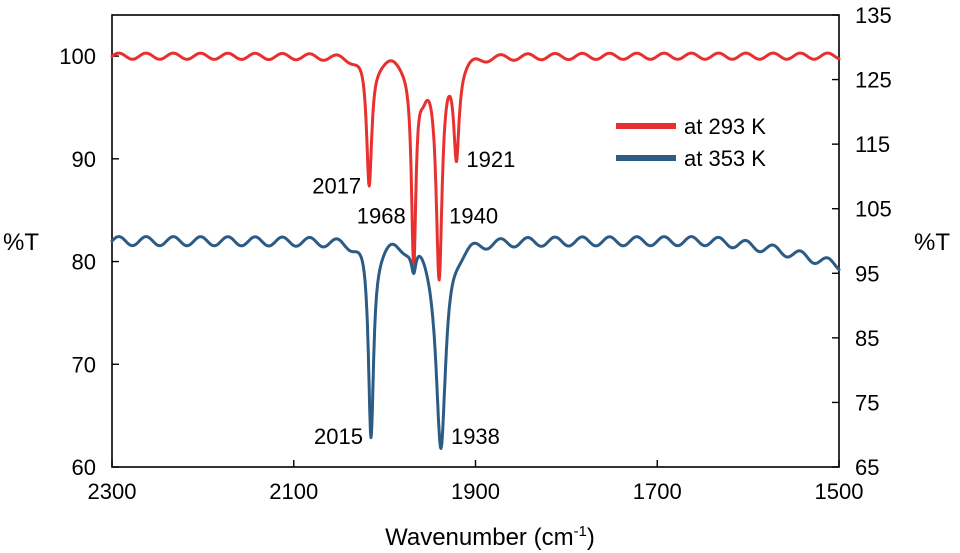 This screenshot has height=553, width=960. I want to click on peak-label: 1921, so click(490, 159).